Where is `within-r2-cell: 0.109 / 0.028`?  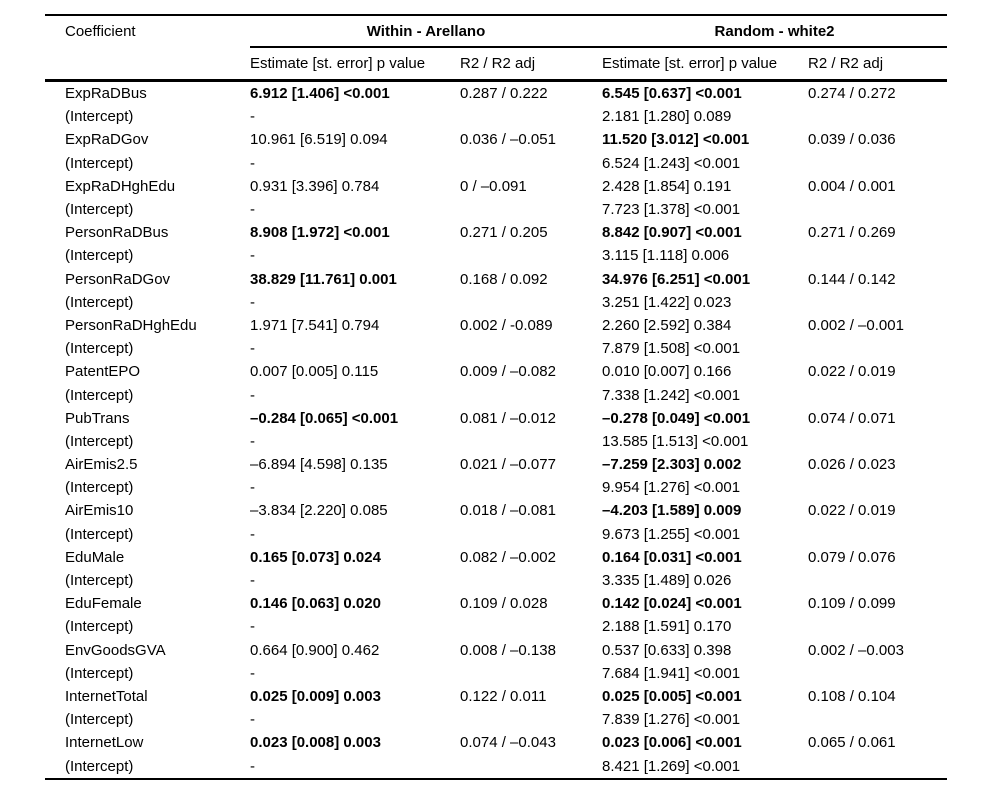 within-r2-cell: 0.109 / 0.028 is located at coordinates (504, 604).